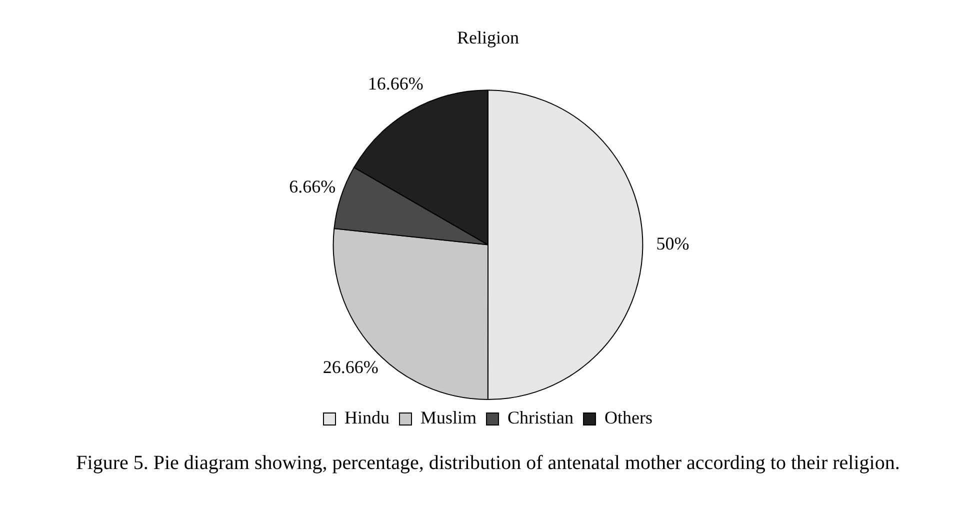  Describe the element at coordinates (488, 463) in the screenshot. I see `caption: Figure 5. Pie diagram showing, percentage, distribution of antenatal mother according to their religion.` at that location.